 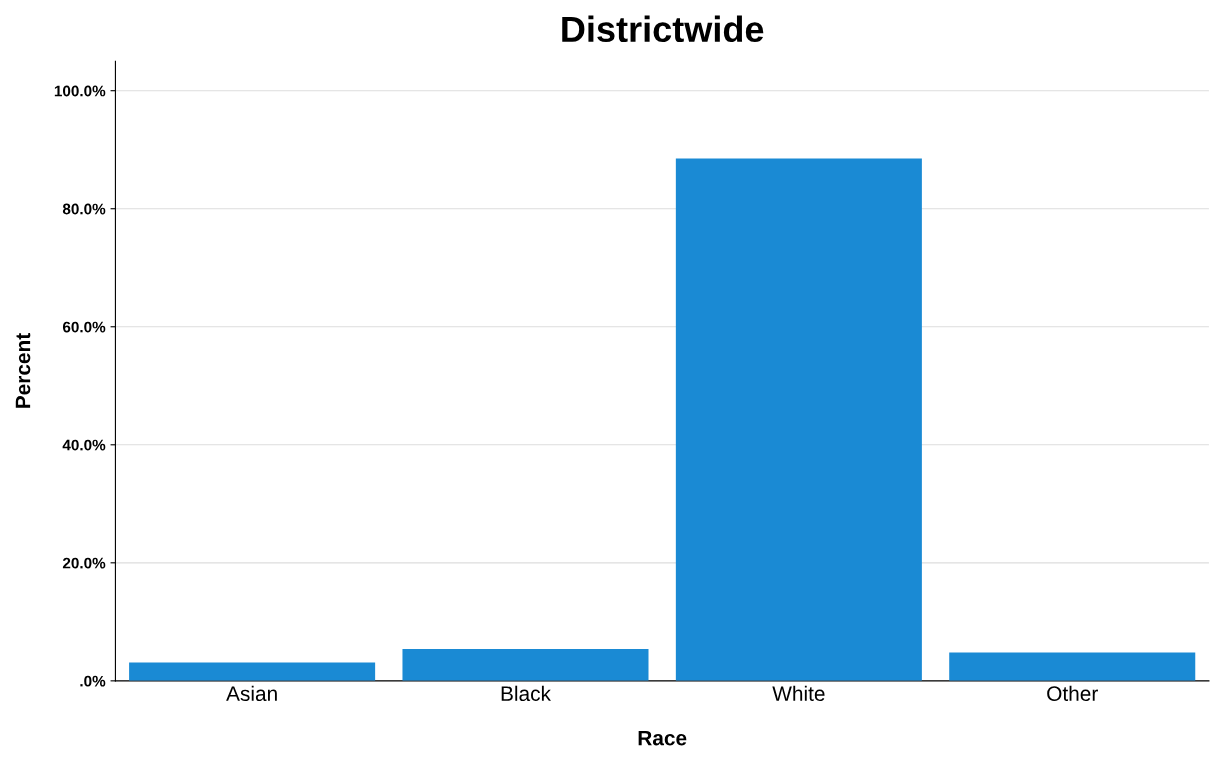 What do you see at coordinates (663, 29) in the screenshot?
I see `chart-title: Districtwide` at bounding box center [663, 29].